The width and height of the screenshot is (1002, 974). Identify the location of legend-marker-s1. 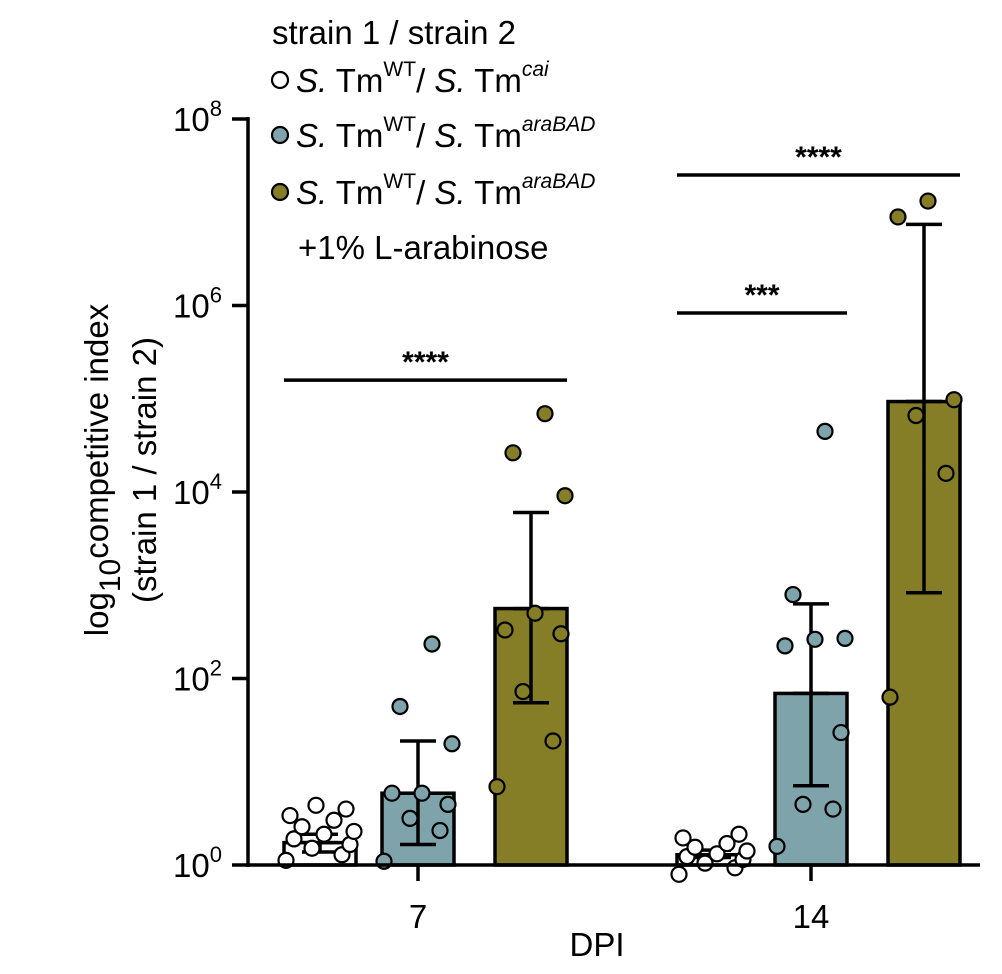
(280, 80).